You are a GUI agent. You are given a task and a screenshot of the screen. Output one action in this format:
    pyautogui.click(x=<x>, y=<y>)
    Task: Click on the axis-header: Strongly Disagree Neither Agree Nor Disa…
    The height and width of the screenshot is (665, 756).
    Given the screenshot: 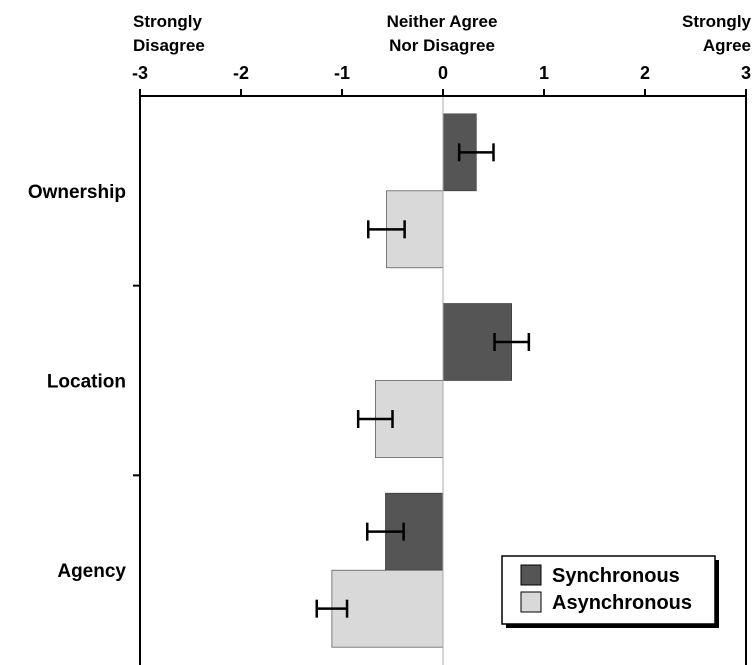 What is the action you would take?
    pyautogui.click(x=442, y=33)
    